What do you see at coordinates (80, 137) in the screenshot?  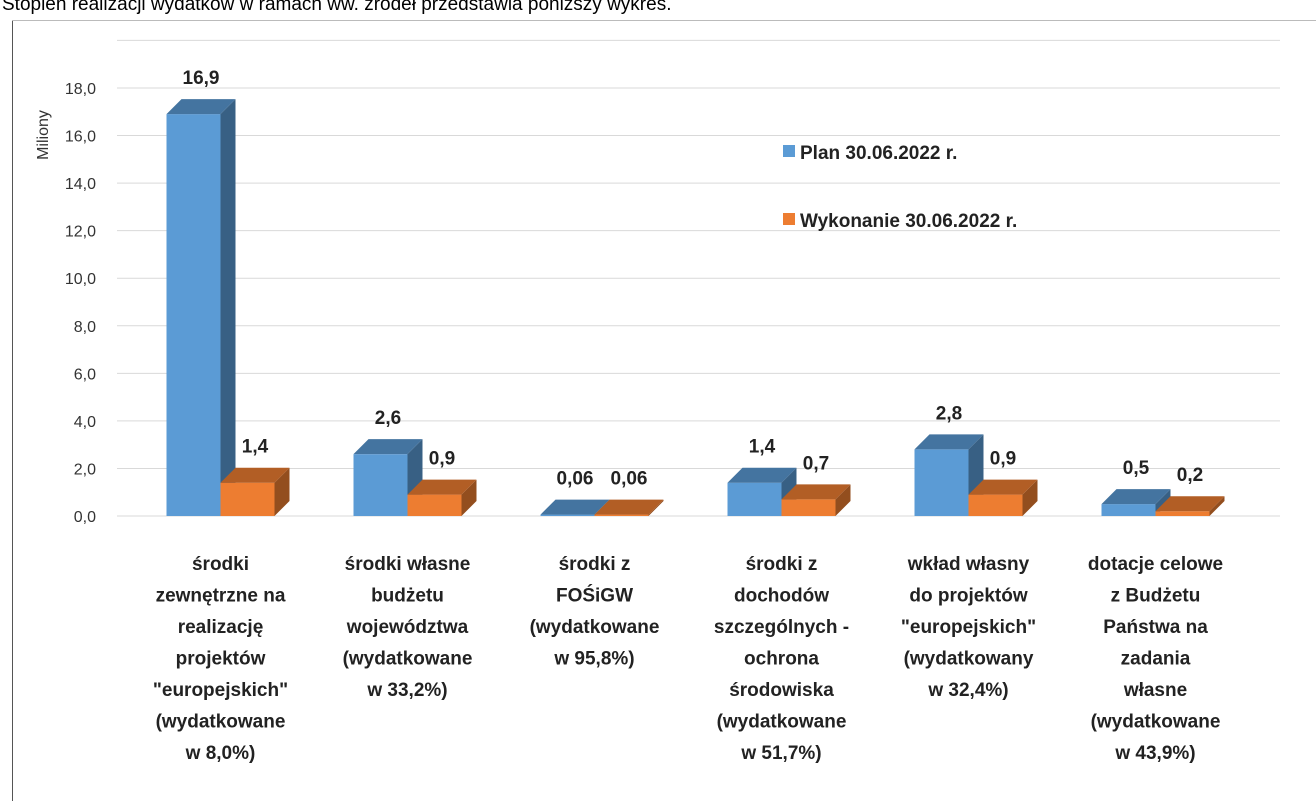 I see `y-tick-label: 16,0` at bounding box center [80, 137].